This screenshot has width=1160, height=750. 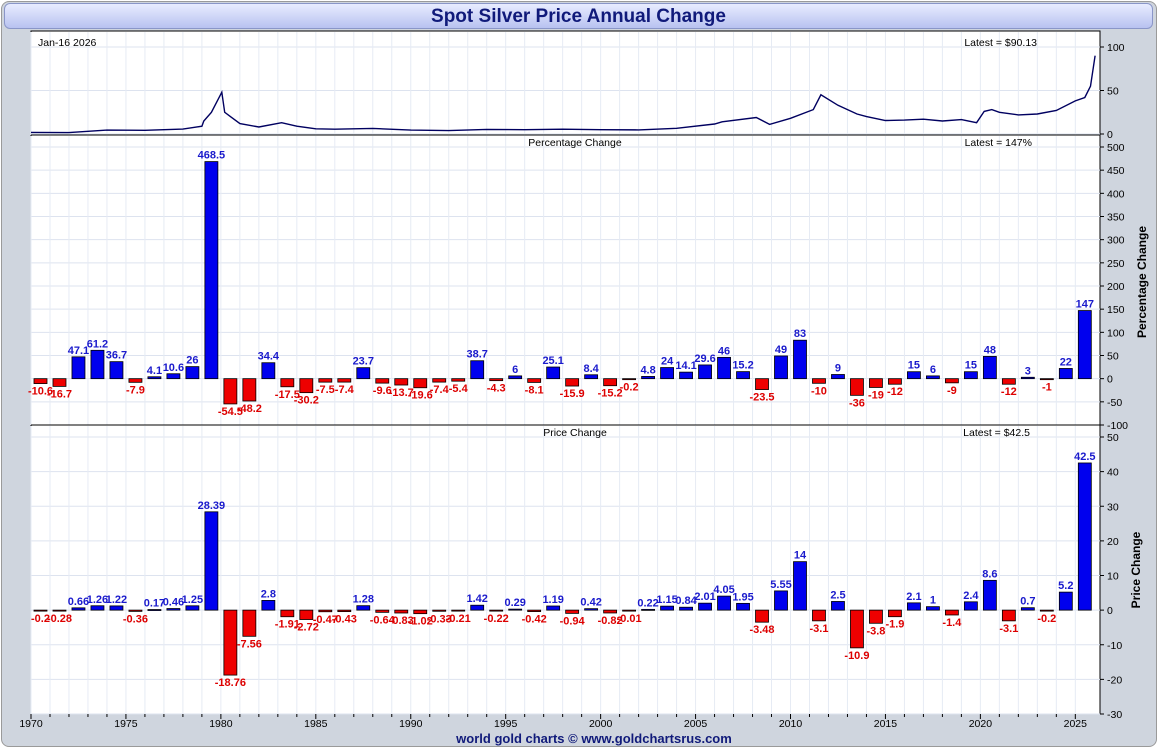 What do you see at coordinates (411, 724) in the screenshot?
I see `x-tick-label: 1990` at bounding box center [411, 724].